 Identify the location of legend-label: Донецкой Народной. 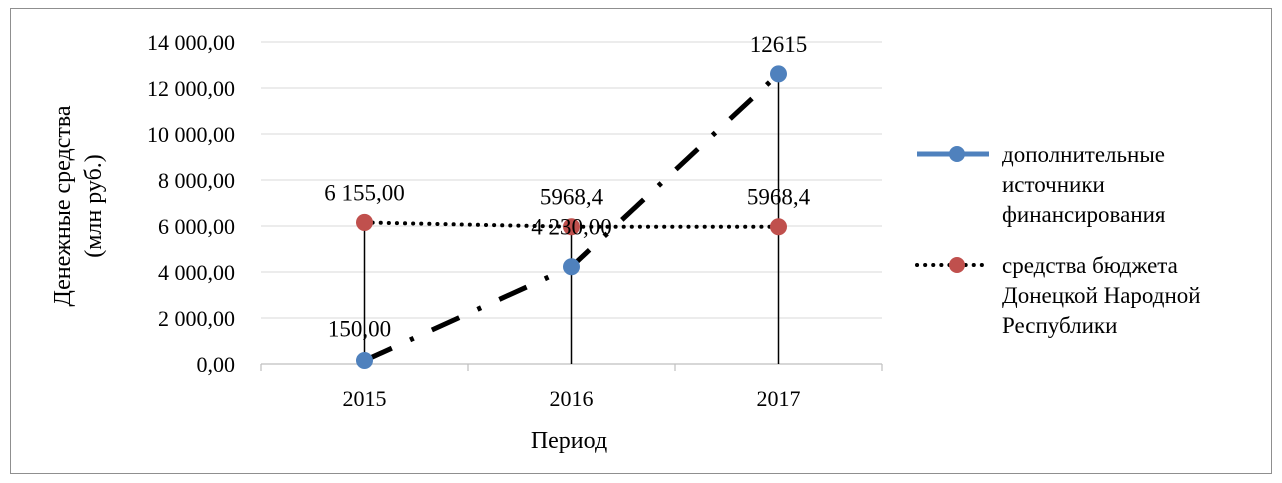
(1101, 295).